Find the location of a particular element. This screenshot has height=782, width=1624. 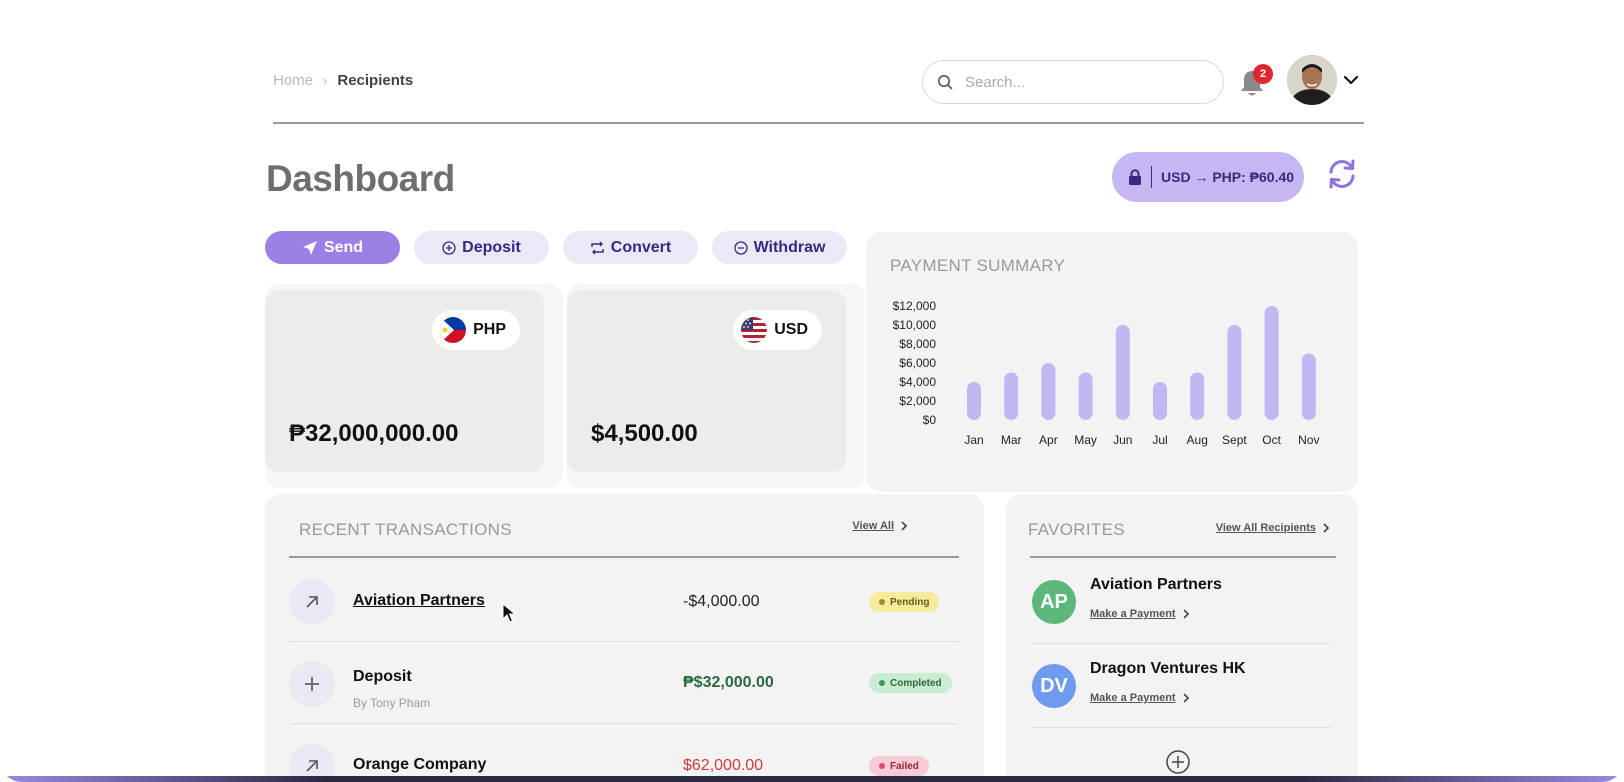

chevron-down-icon is located at coordinates (1351, 80).